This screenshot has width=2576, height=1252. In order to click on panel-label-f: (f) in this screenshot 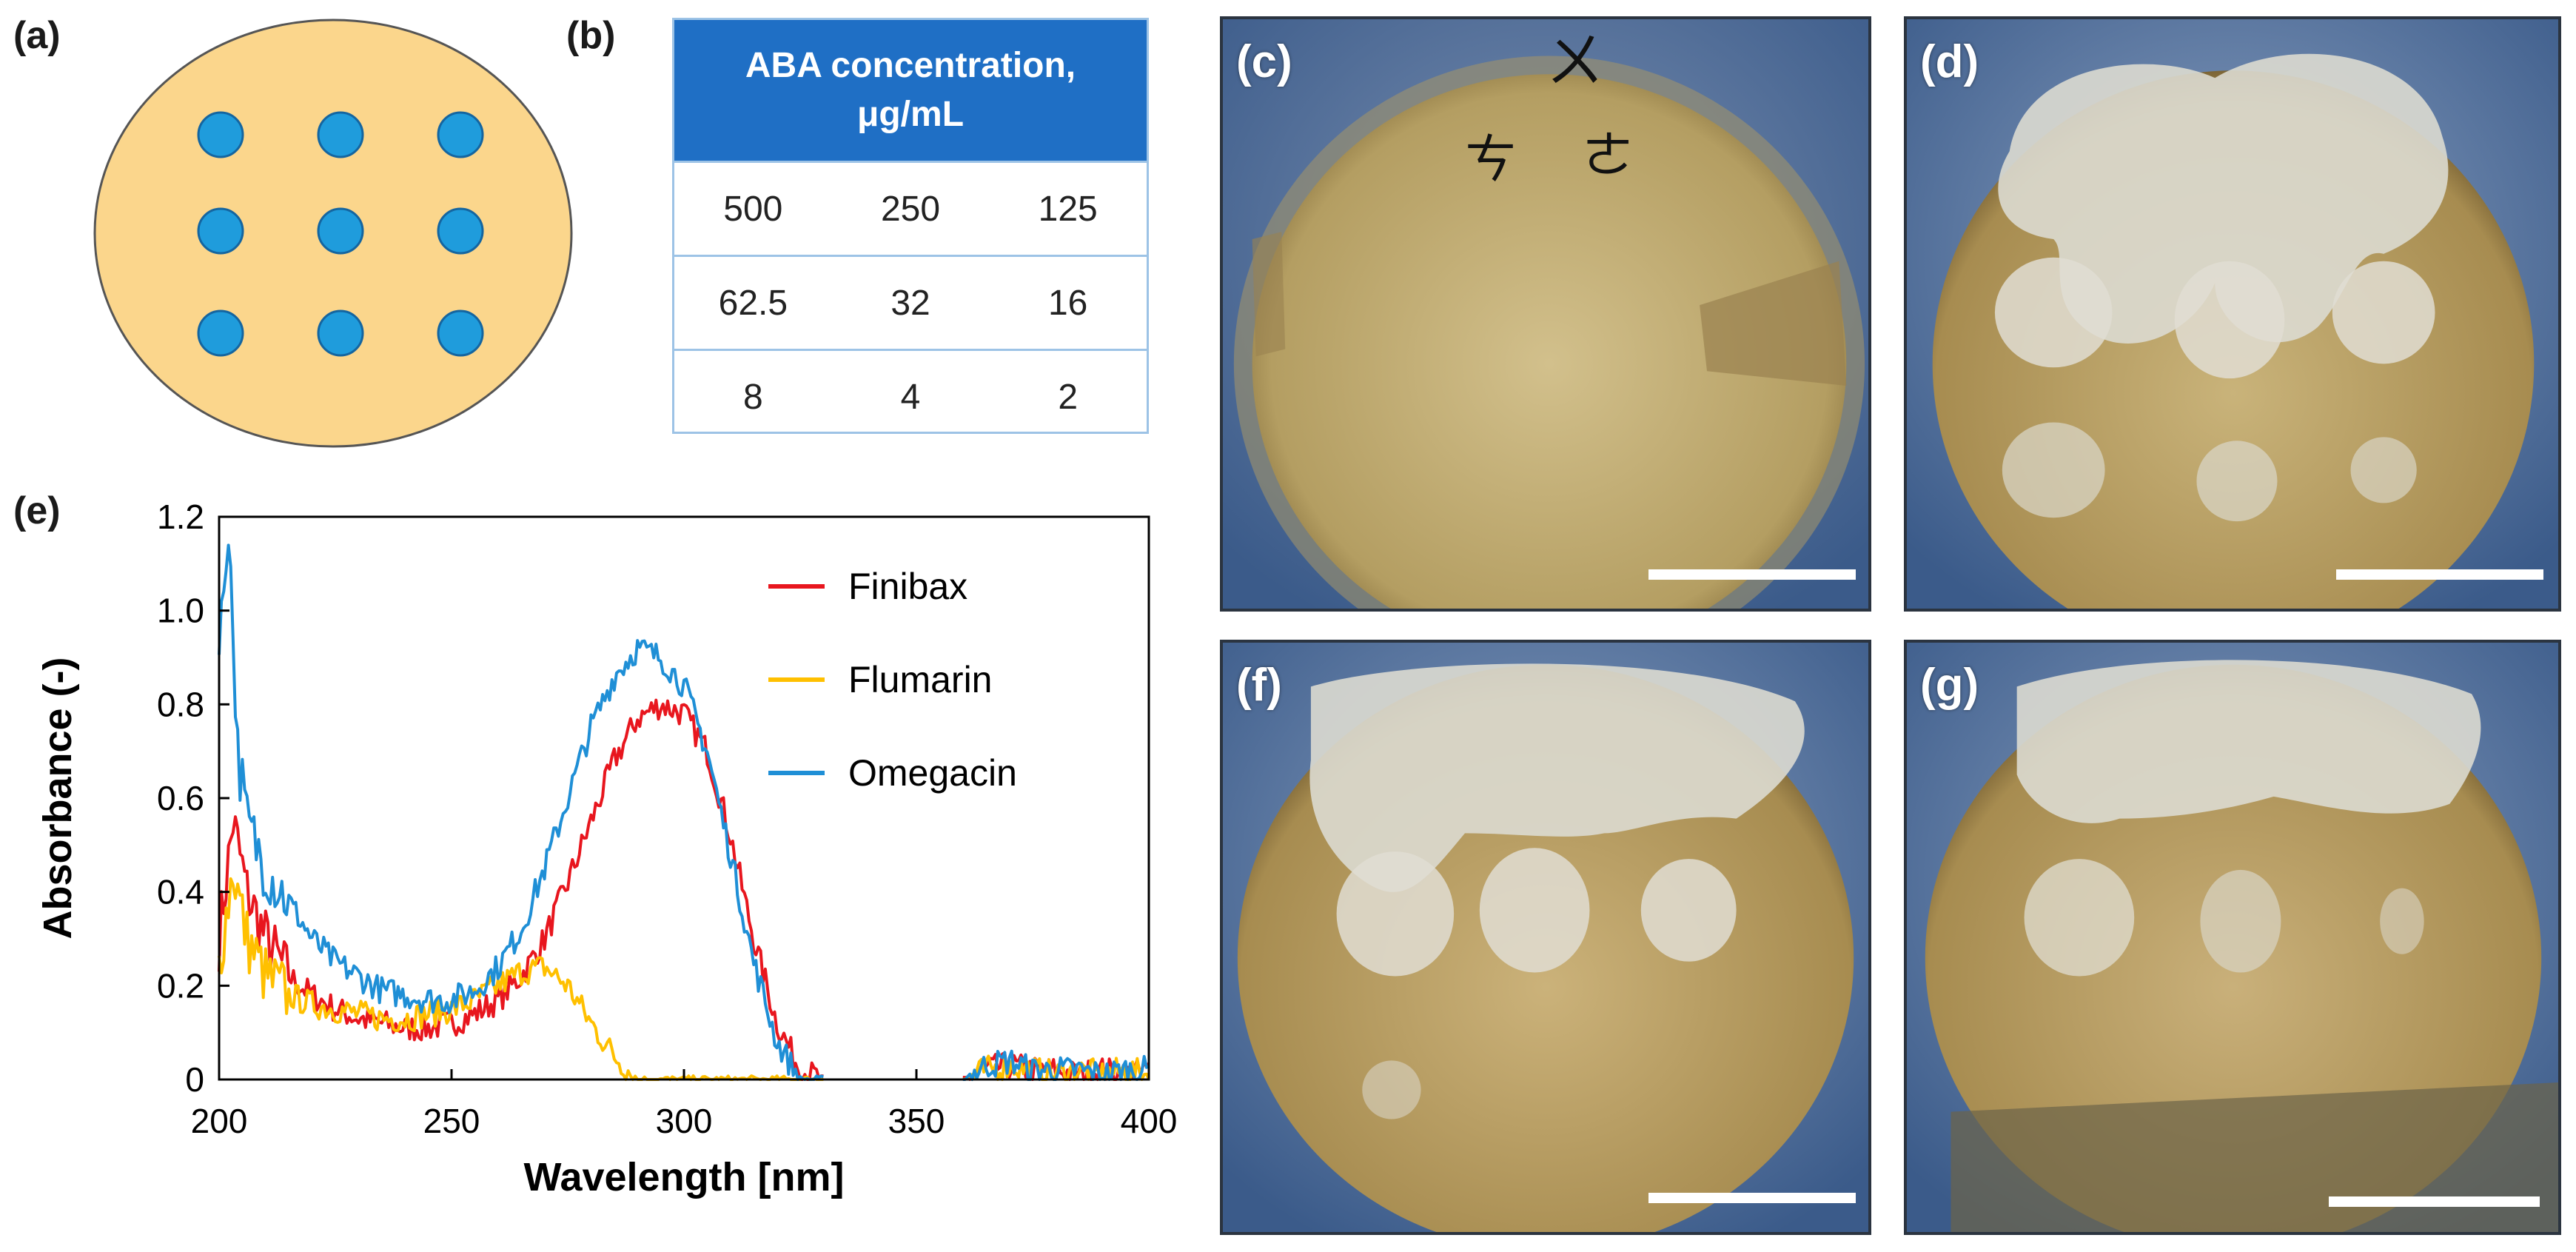, I will do `click(1259, 685)`.